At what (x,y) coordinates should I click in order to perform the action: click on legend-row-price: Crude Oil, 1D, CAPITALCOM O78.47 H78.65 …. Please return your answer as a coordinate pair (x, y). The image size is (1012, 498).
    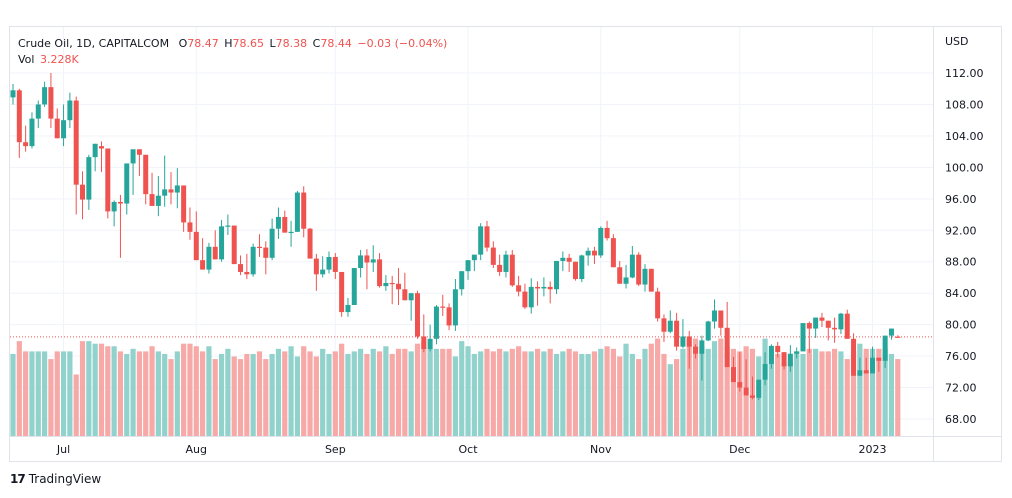
    Looking at the image, I should click on (233, 44).